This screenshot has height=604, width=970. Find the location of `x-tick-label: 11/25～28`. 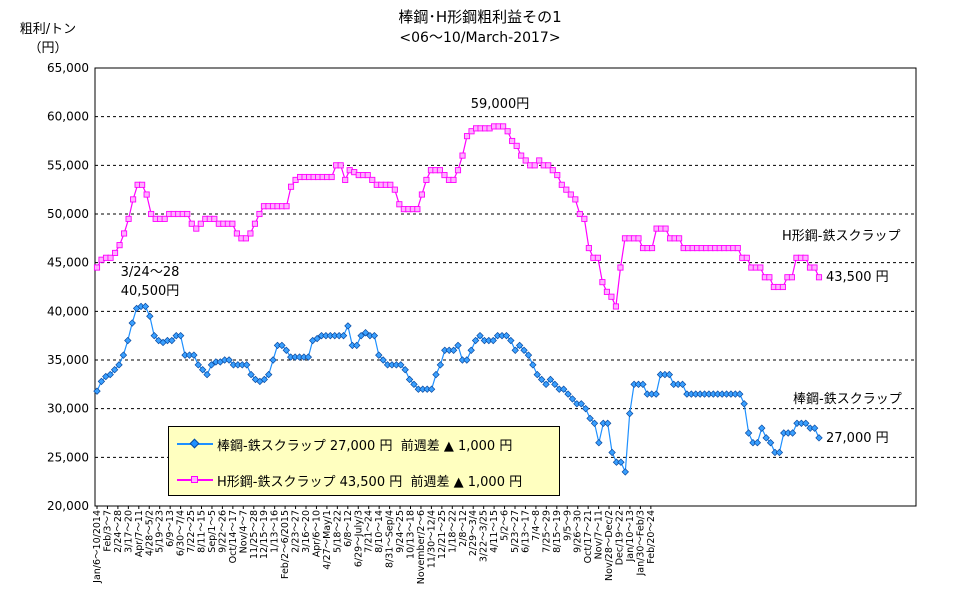

x-tick-label: 11/25～28 is located at coordinates (254, 534).